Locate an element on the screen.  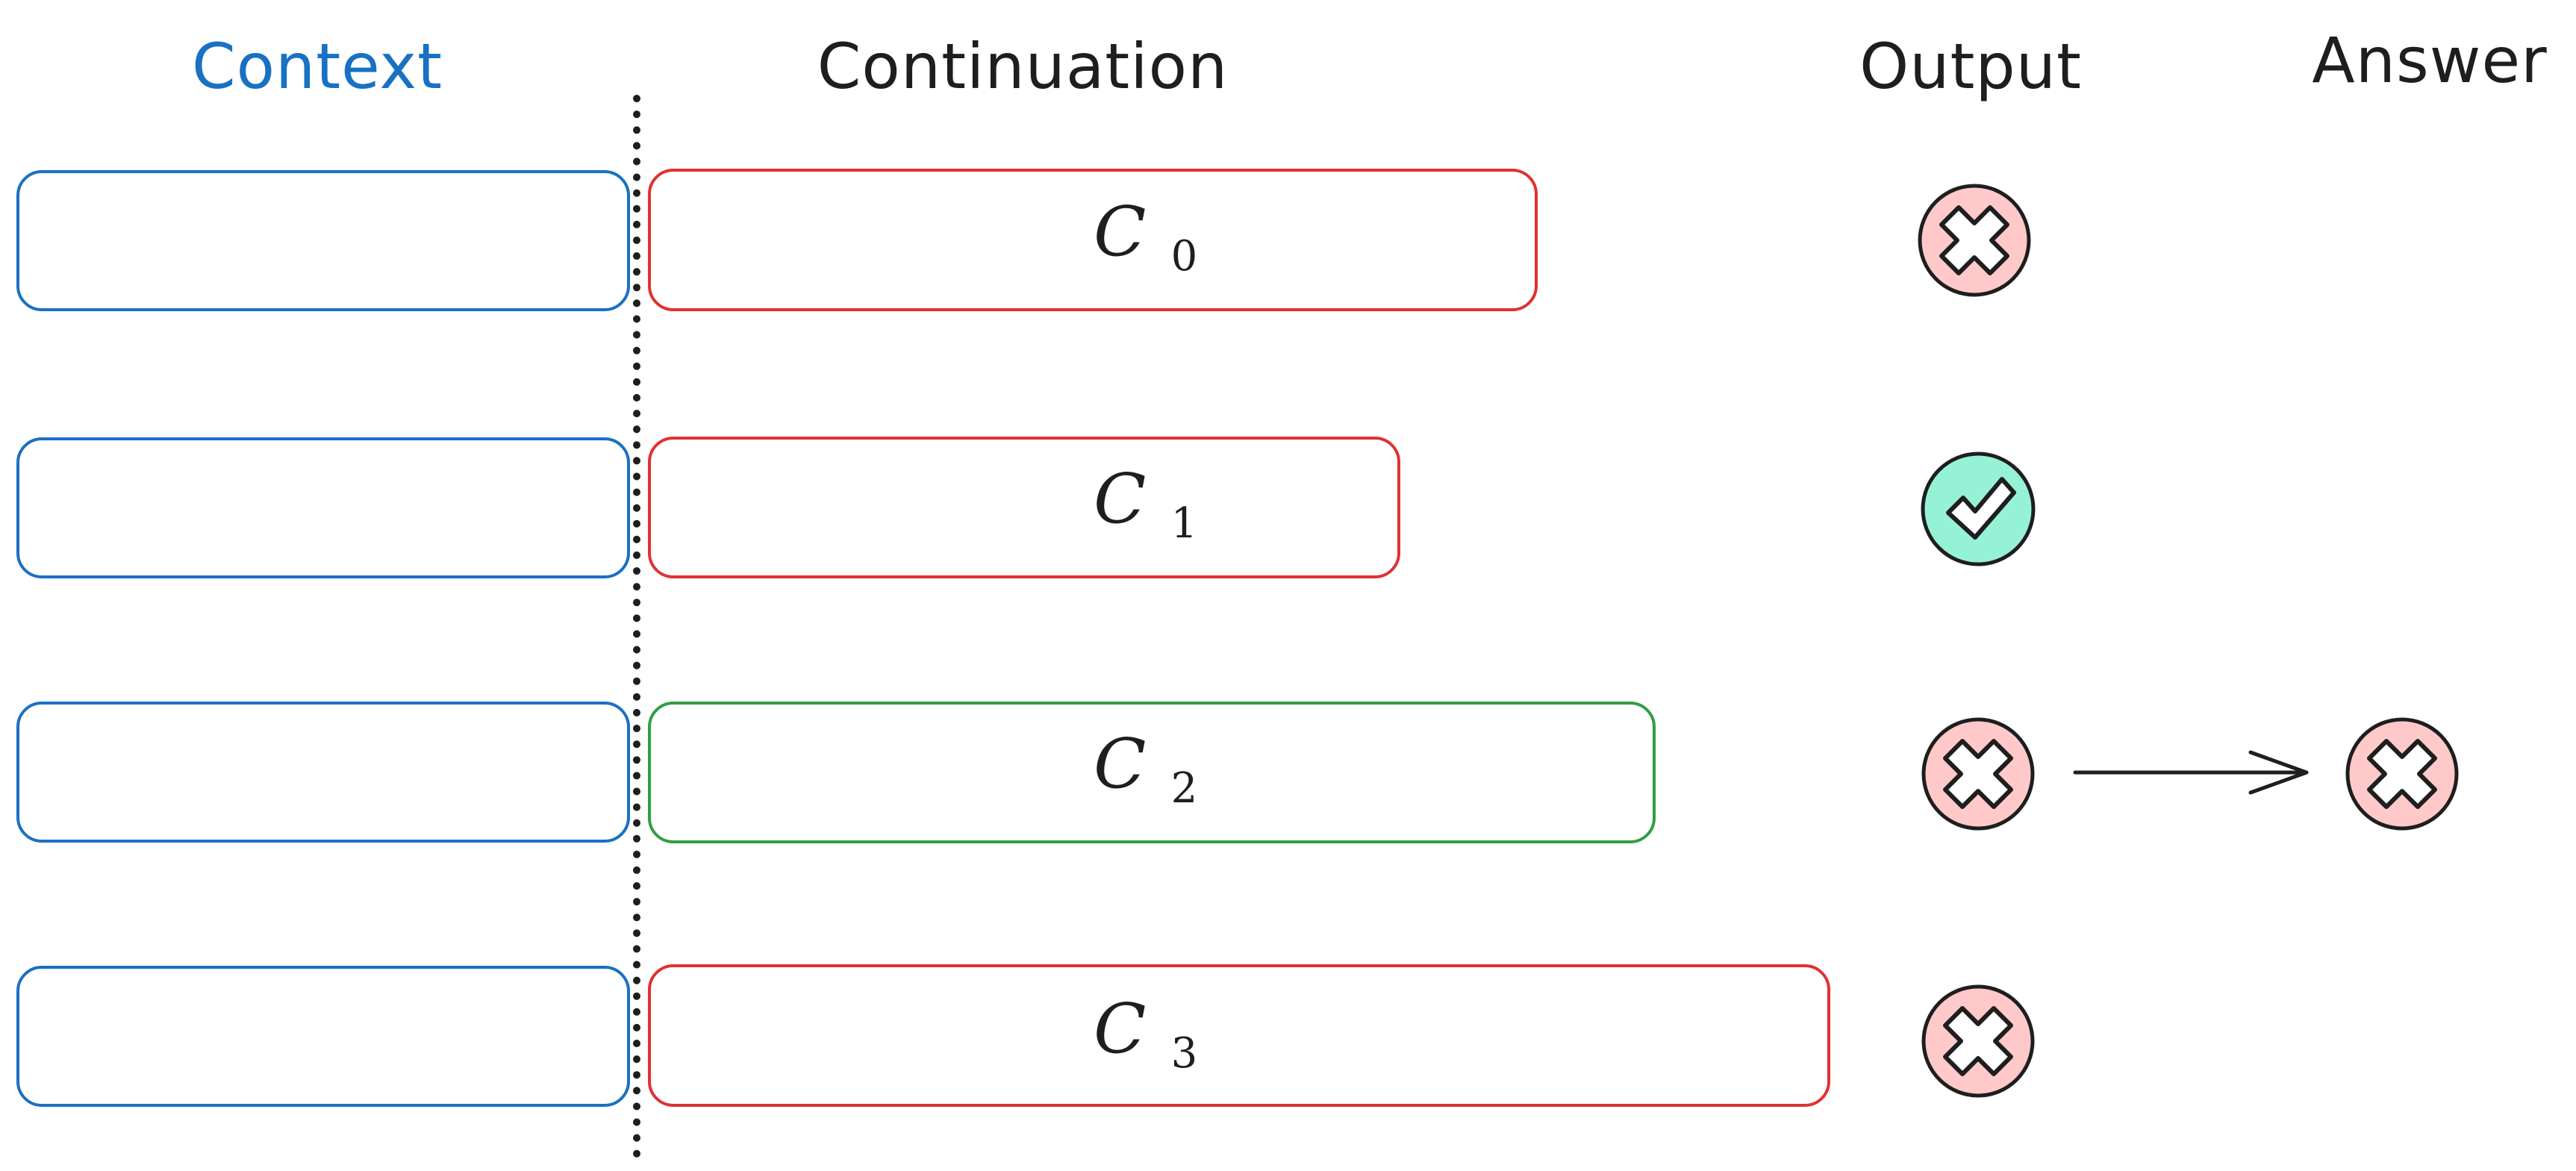
header-answer: Answer is located at coordinates (2429, 60).